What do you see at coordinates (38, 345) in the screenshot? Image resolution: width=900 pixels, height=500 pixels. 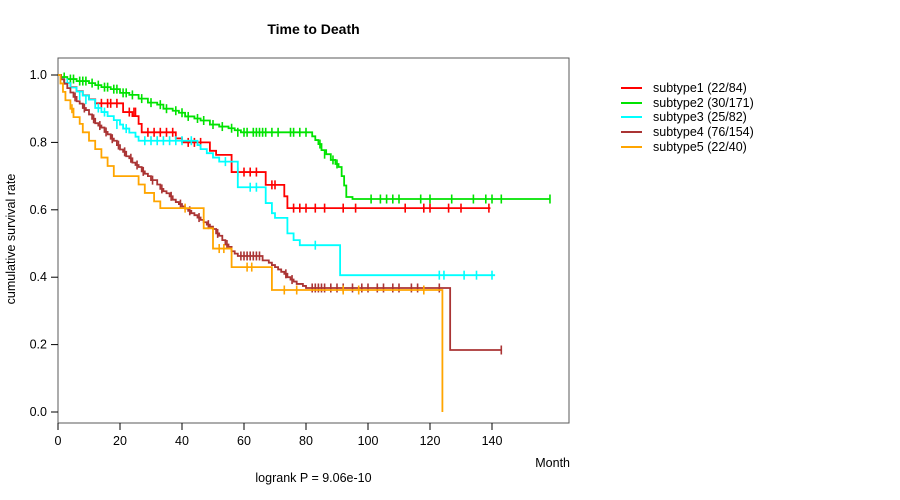 I see `y-tick-label: 0.2` at bounding box center [38, 345].